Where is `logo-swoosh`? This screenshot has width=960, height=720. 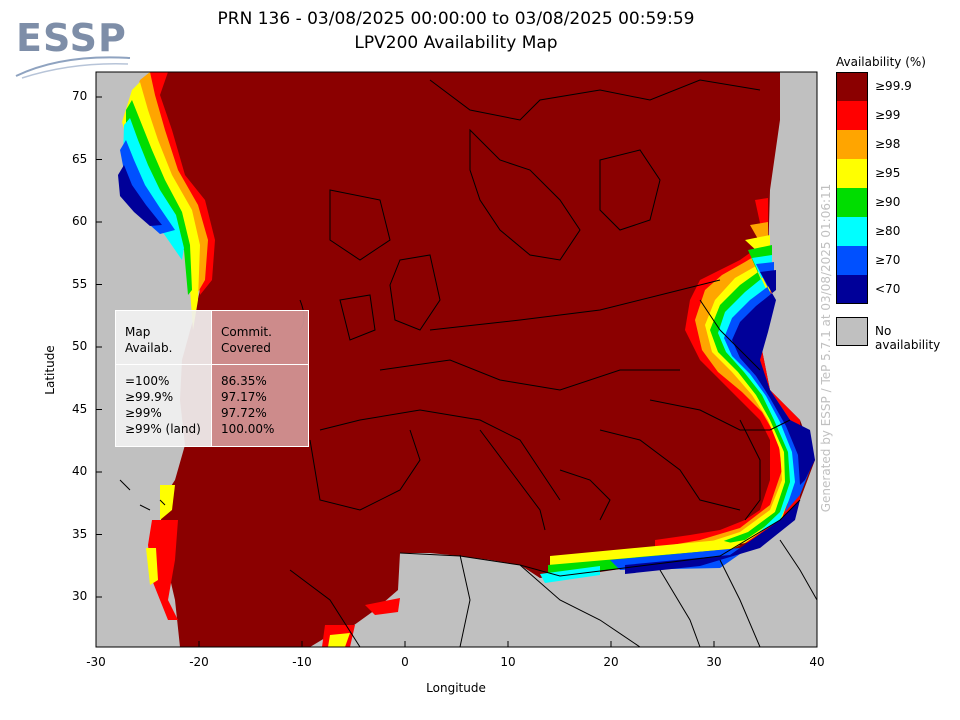
logo-swoosh is located at coordinates (73, 67).